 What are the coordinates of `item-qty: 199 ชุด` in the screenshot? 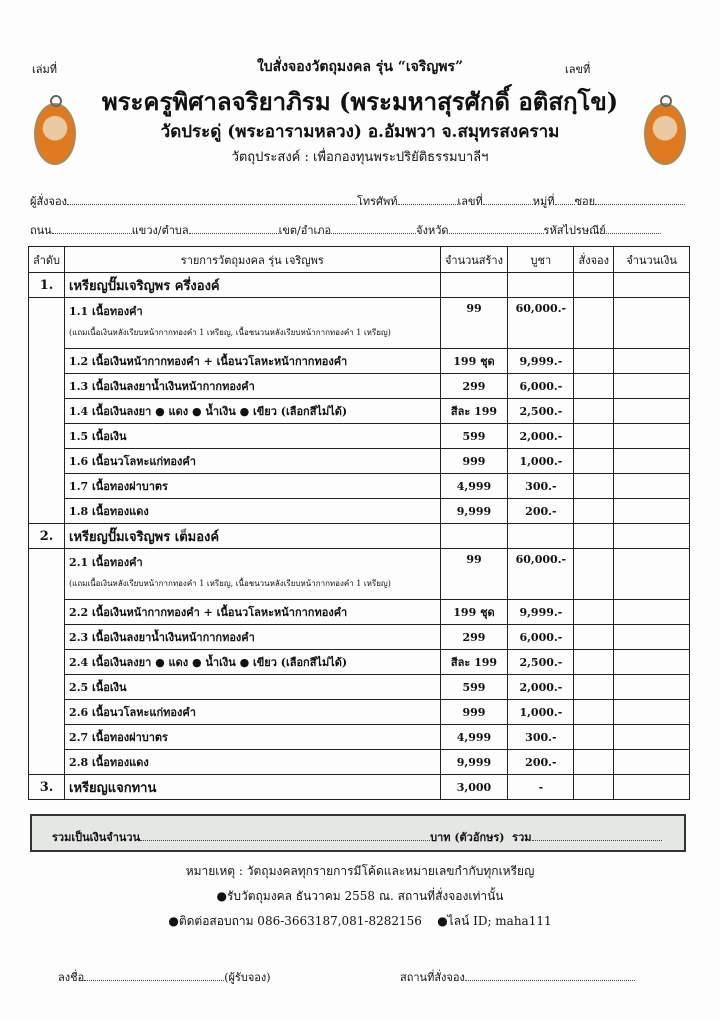 It's located at (474, 612).